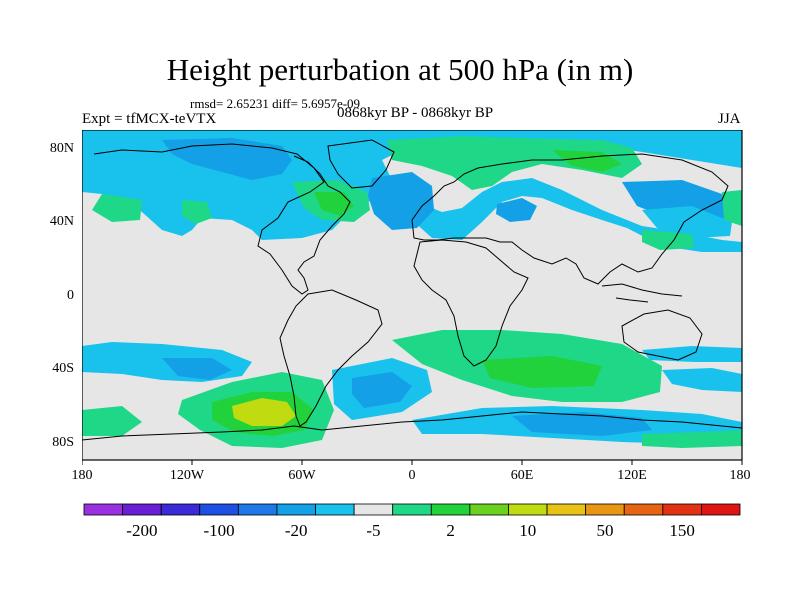 The image size is (800, 600). What do you see at coordinates (682, 530) in the screenshot?
I see `colorbar-label: 150` at bounding box center [682, 530].